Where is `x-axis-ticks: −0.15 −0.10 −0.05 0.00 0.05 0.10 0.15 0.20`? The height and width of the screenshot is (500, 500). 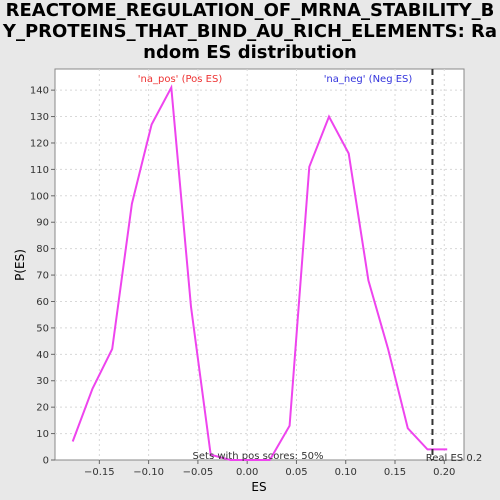
x-axis-ticks: −0.15 −0.10 −0.05 0.00 0.05 0.10 0.15 0.20 is located at coordinates (269, 469).